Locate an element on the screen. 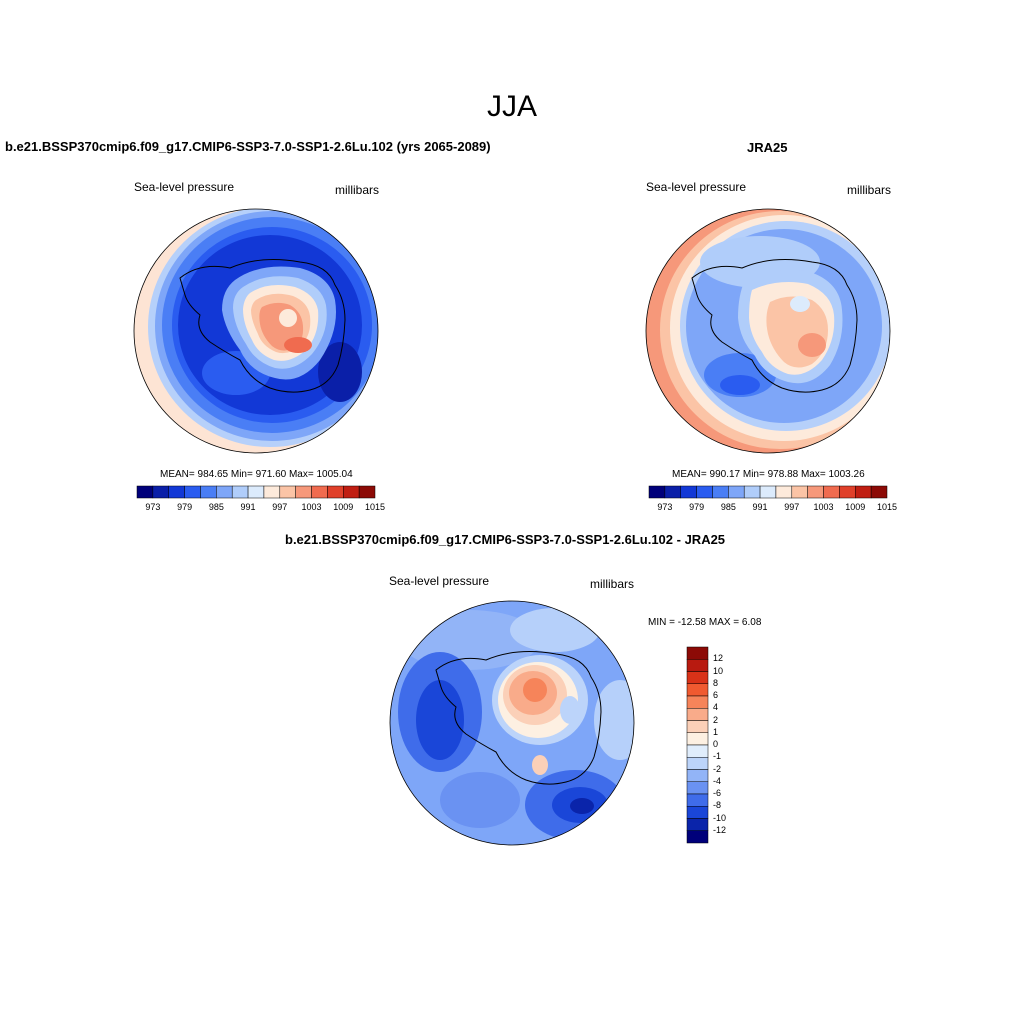 Image resolution: width=1024 pixels, height=1024 pixels. figure-title: JJA is located at coordinates (511, 106).